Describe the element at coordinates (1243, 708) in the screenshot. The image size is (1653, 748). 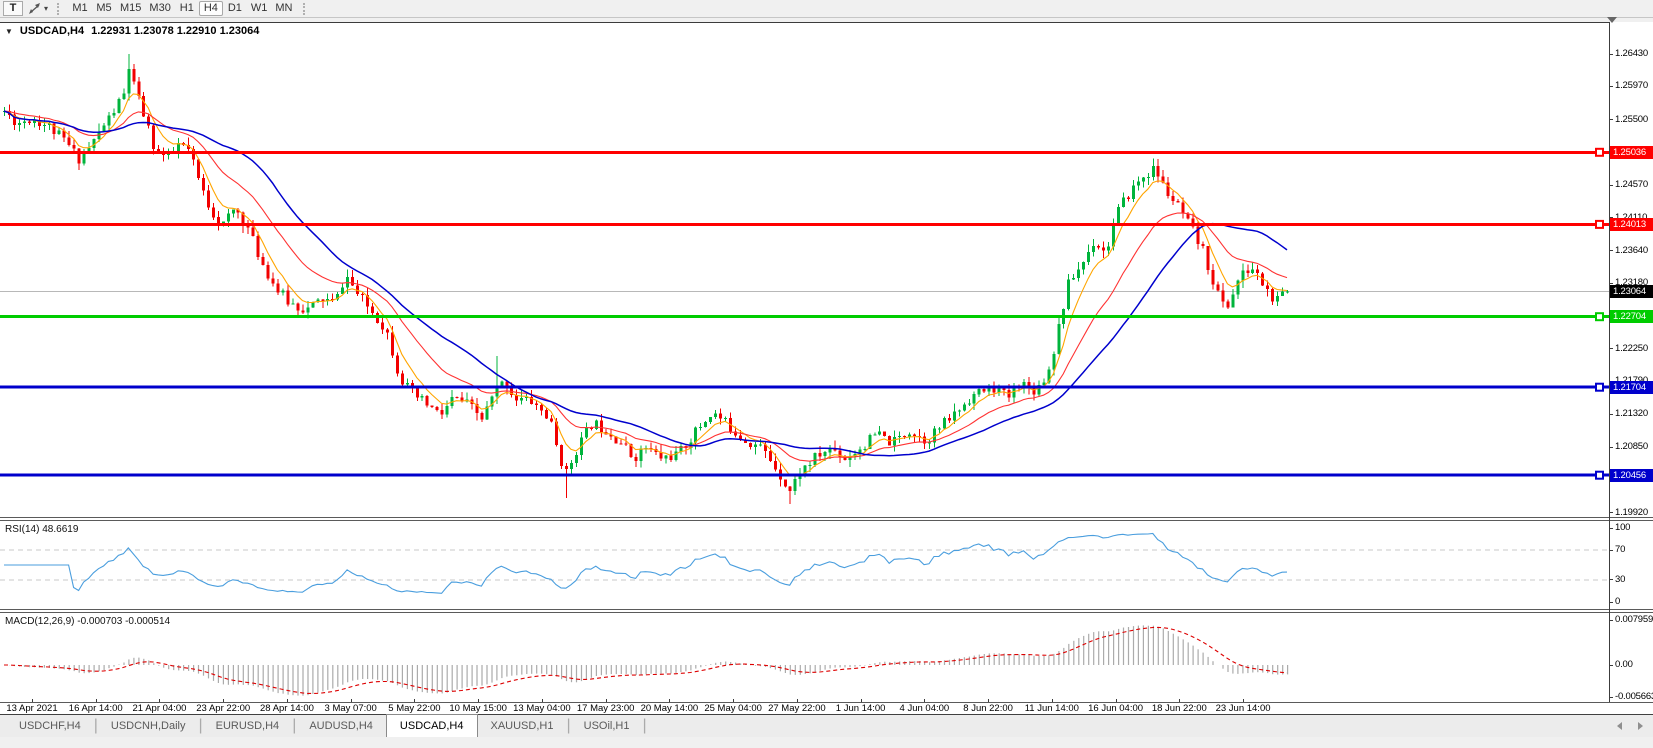
I see `time-tick-label: 23 Jun 14:00` at that location.